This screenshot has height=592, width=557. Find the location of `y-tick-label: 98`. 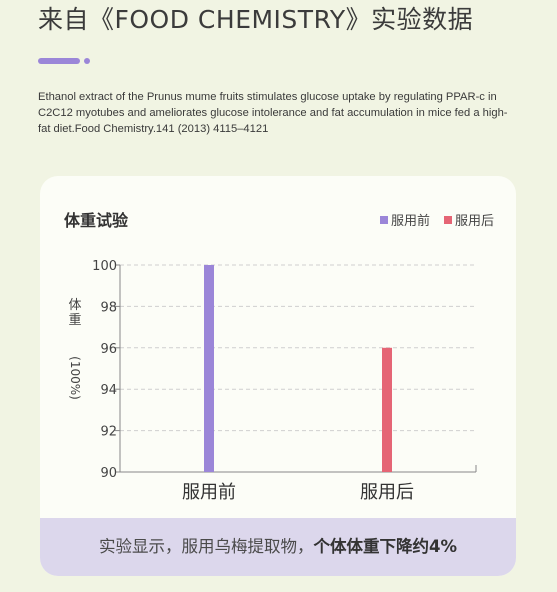

y-tick-label: 98 is located at coordinates (108, 307).